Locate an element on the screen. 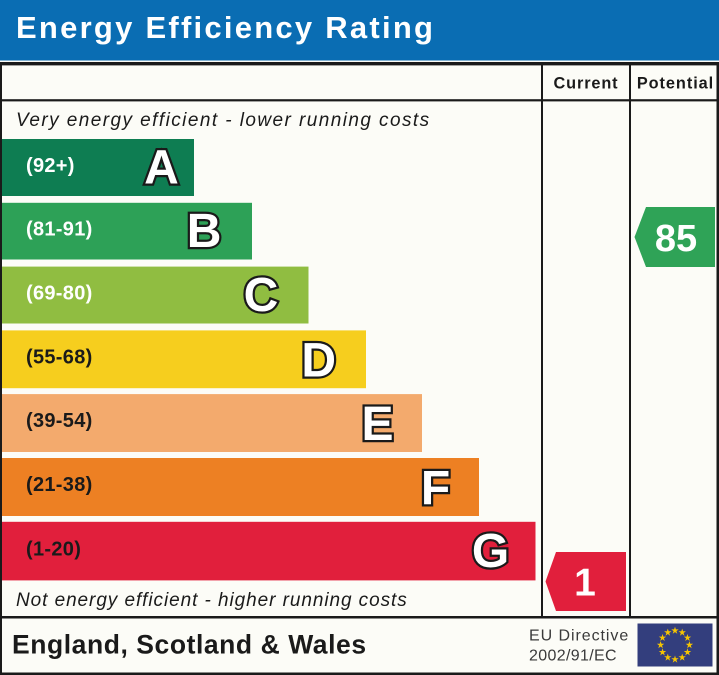  svg-text: B is located at coordinates (204, 231).